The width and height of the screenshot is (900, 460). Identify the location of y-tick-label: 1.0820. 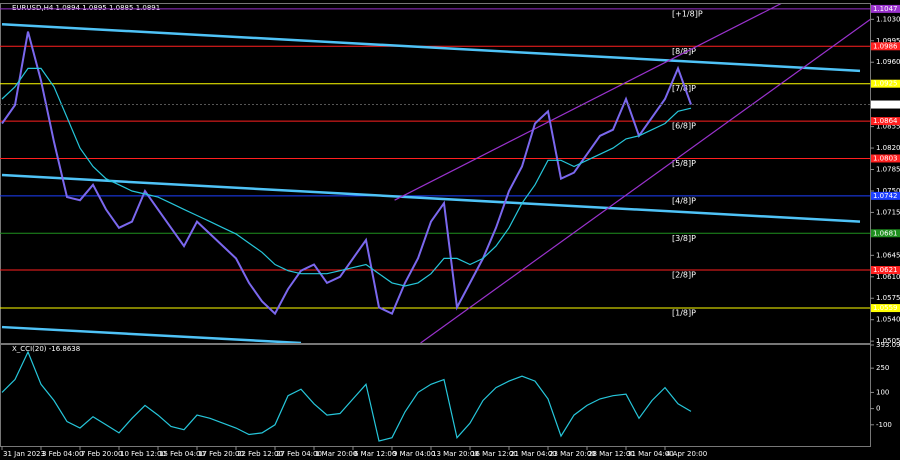
(888, 148).